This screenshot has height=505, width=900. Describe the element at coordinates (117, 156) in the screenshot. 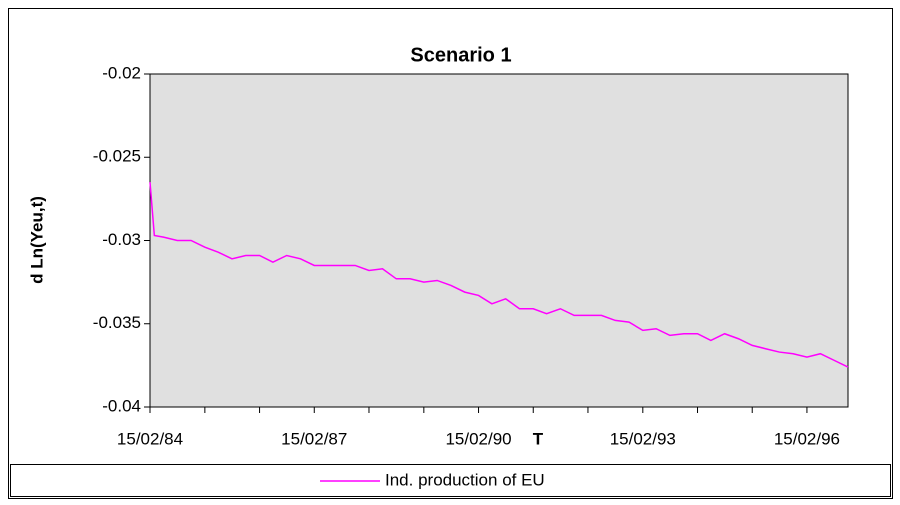

I see `y-tick-label: -0.025` at that location.